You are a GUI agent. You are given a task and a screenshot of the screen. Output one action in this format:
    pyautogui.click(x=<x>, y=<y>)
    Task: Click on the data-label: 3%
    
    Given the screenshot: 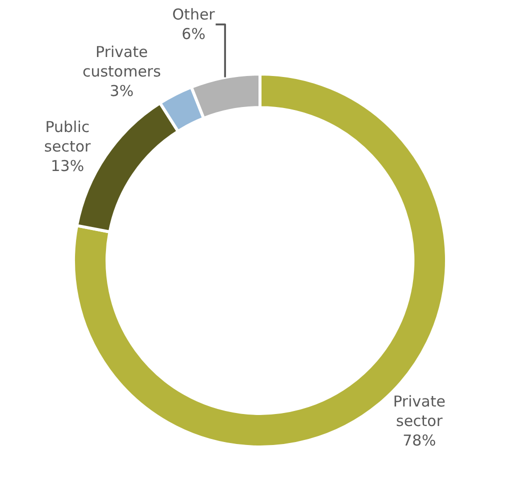 What is the action you would take?
    pyautogui.click(x=122, y=91)
    